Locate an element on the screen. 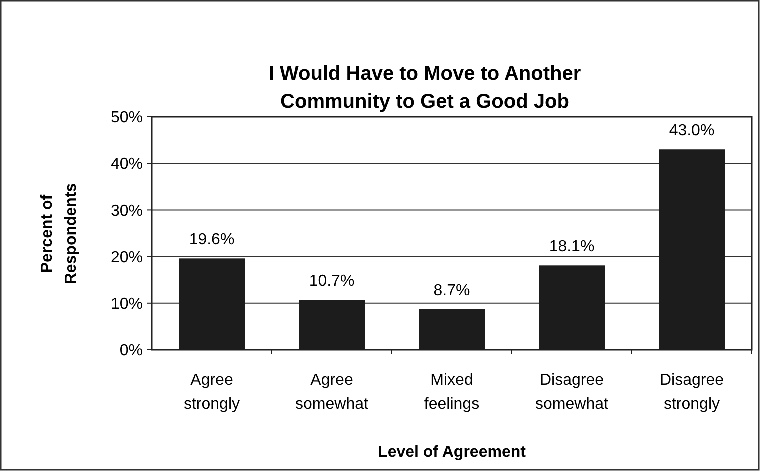 The image size is (762, 475). y-tick-label: 0% is located at coordinates (131, 351).